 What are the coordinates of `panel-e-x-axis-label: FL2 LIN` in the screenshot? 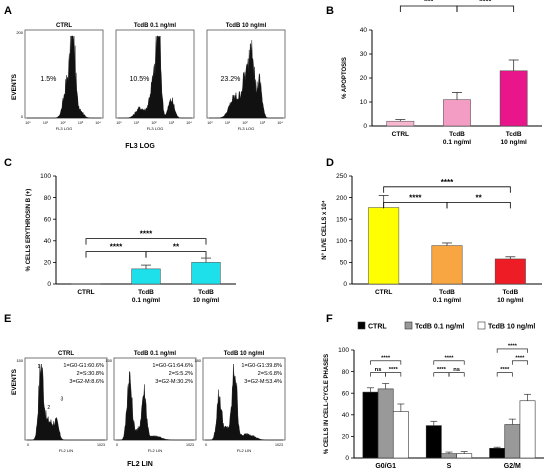 It's located at (140, 464).